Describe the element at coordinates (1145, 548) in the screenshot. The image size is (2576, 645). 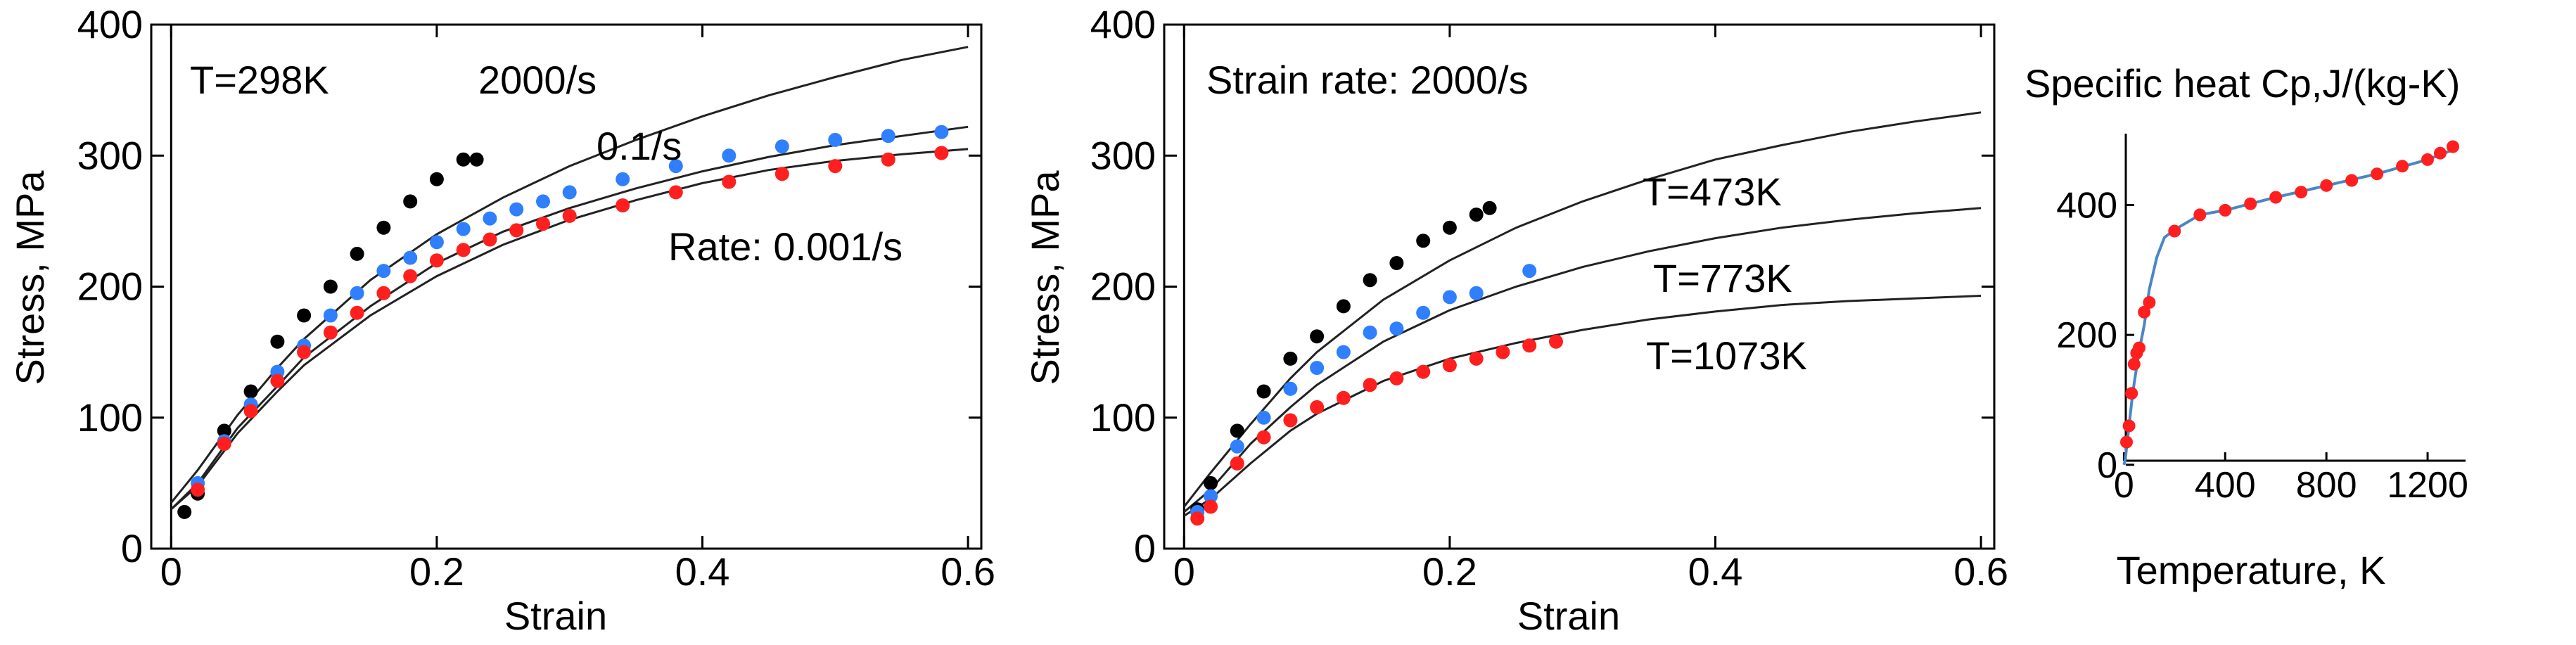
I see `y-tick-label: 0` at that location.